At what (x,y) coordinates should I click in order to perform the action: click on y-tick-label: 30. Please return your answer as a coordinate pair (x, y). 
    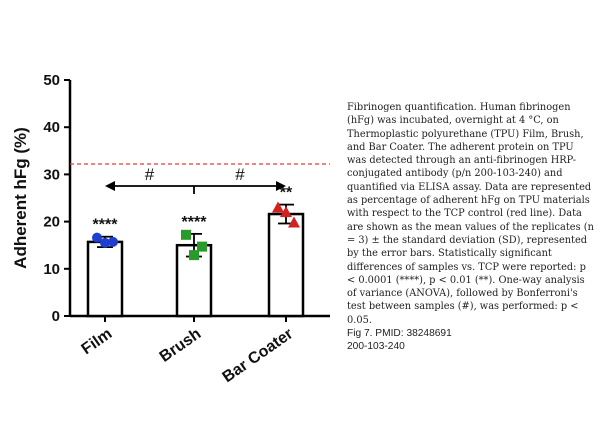
    Looking at the image, I should click on (51, 174).